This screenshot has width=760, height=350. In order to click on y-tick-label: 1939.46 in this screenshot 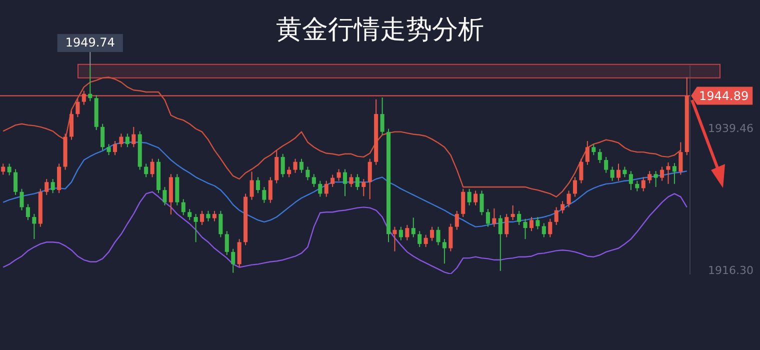, I will do `click(731, 128)`.